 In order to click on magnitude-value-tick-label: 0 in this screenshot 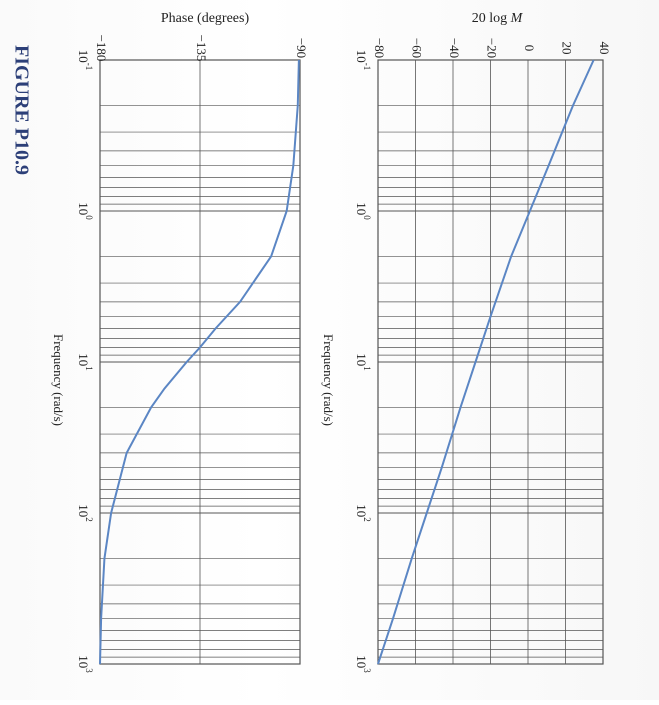, I will do `click(529, 48)`.